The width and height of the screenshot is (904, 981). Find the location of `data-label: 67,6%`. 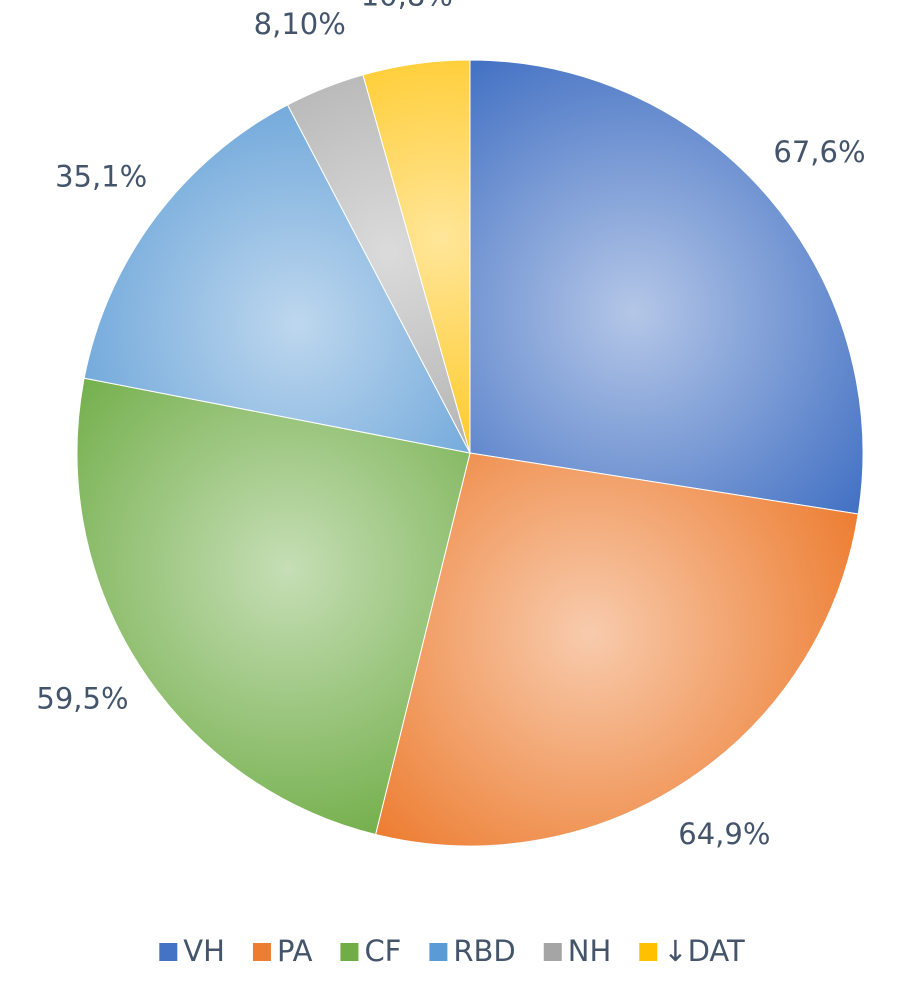

data-label: 67,6% is located at coordinates (819, 152).